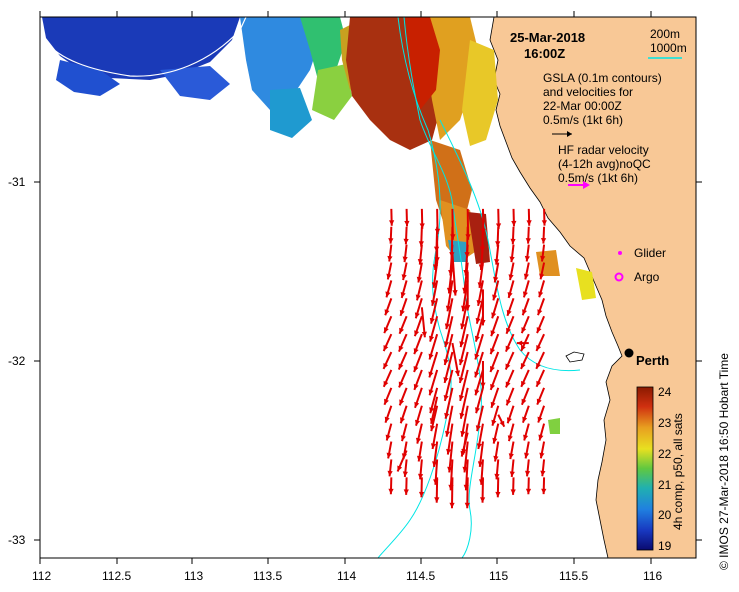 This screenshot has width=739, height=592. What do you see at coordinates (650, 253) in the screenshot?
I see `glider-label: Glider` at bounding box center [650, 253].